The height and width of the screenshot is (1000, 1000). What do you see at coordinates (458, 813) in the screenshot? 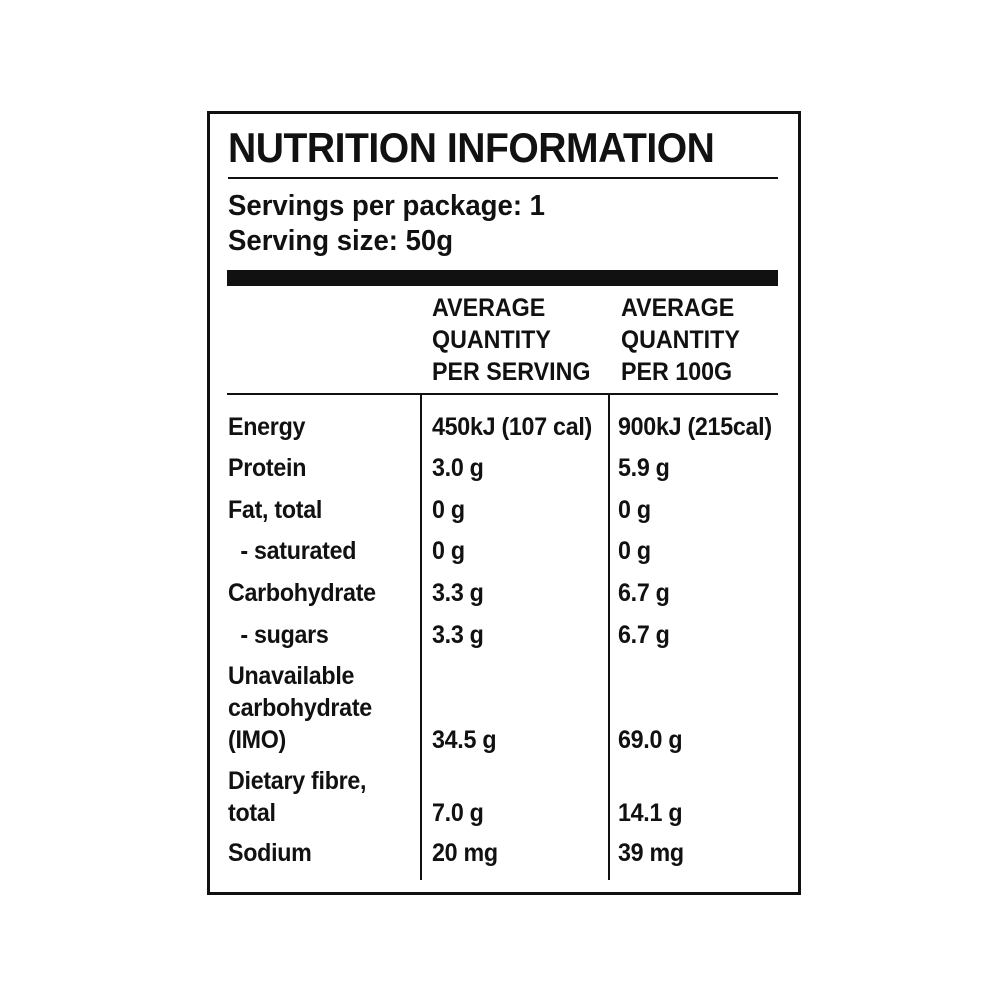
I see `value-per-serving: 7.0 g` at bounding box center [458, 813].